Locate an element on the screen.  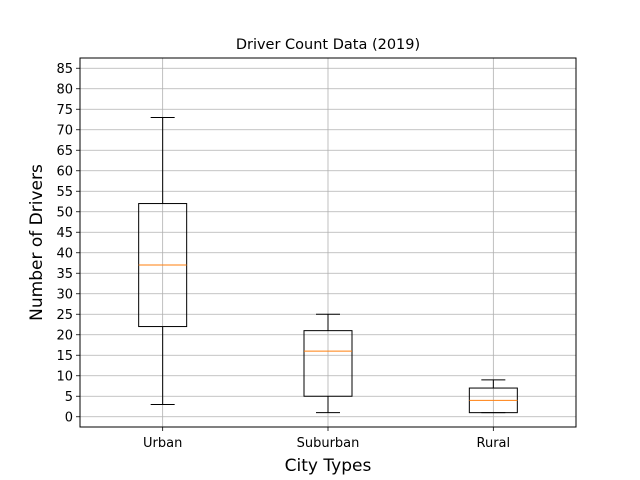
y-tick-label: 50 is located at coordinates (64, 212).